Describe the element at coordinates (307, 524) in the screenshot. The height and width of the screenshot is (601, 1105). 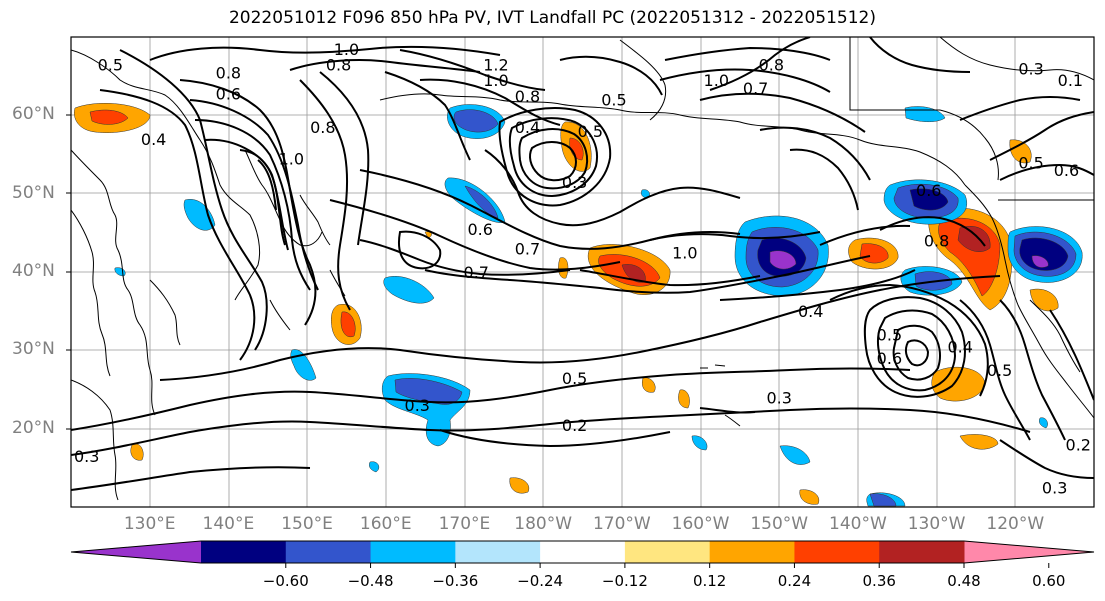
I see `lon-label: 150°E` at that location.